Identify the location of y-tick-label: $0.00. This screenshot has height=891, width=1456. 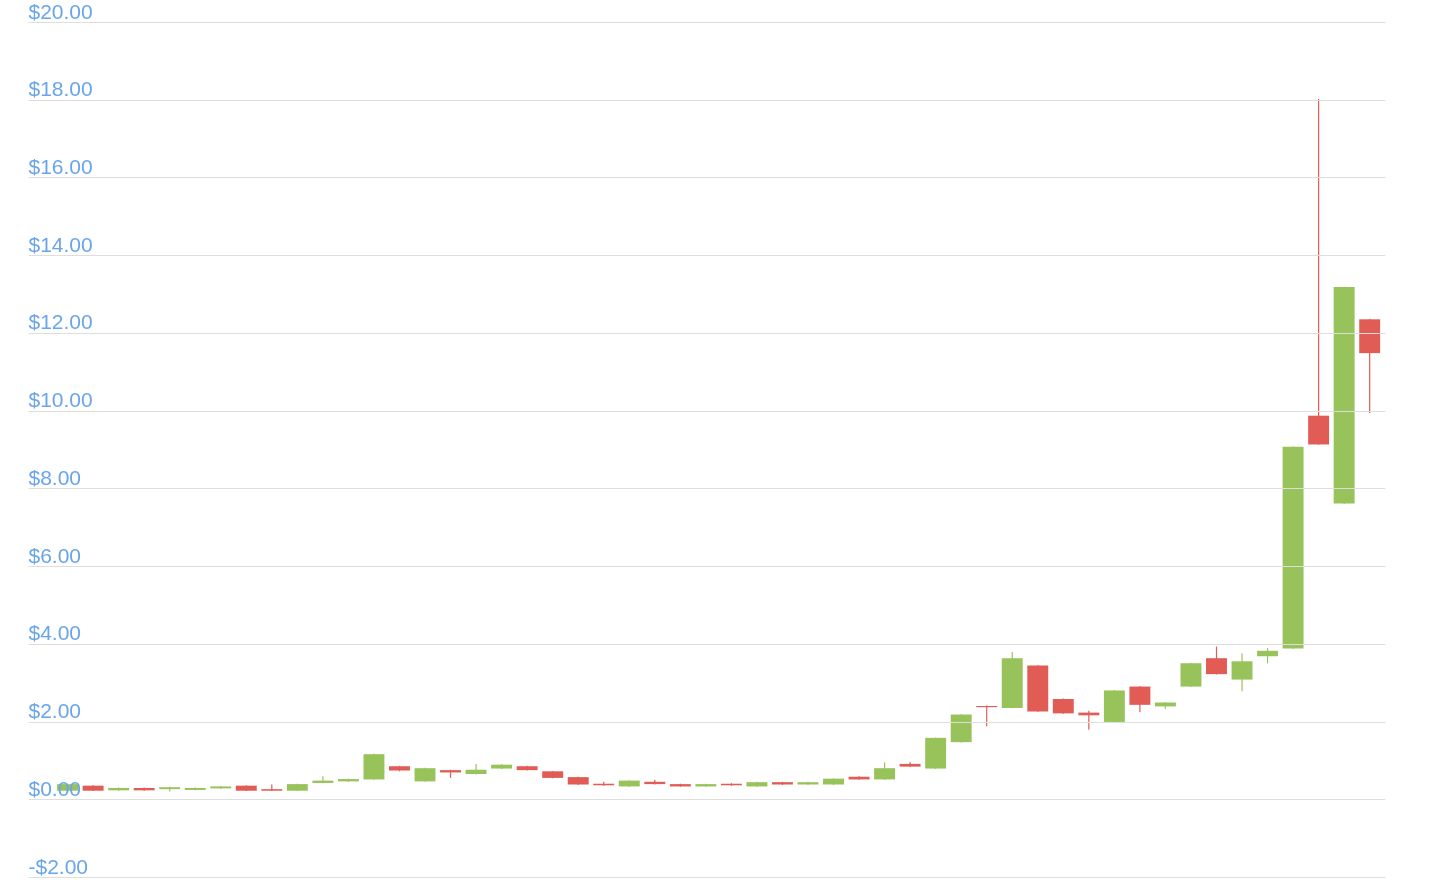
(55, 788).